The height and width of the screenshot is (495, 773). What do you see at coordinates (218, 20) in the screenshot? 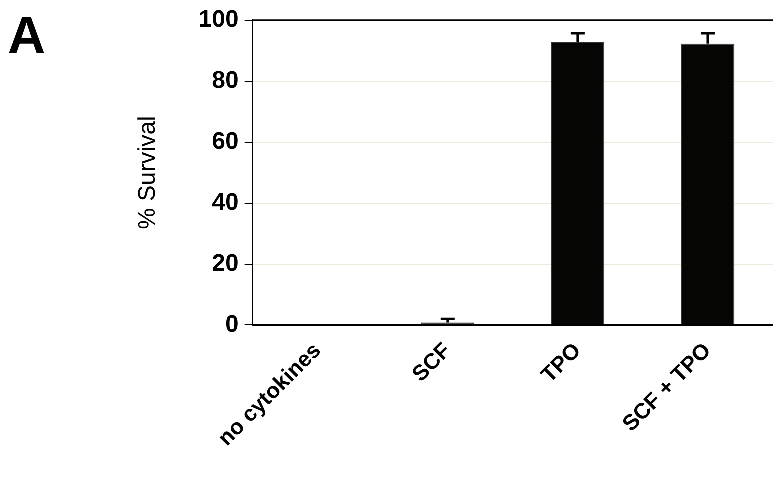
I see `y-tick-label: 100` at bounding box center [218, 20].